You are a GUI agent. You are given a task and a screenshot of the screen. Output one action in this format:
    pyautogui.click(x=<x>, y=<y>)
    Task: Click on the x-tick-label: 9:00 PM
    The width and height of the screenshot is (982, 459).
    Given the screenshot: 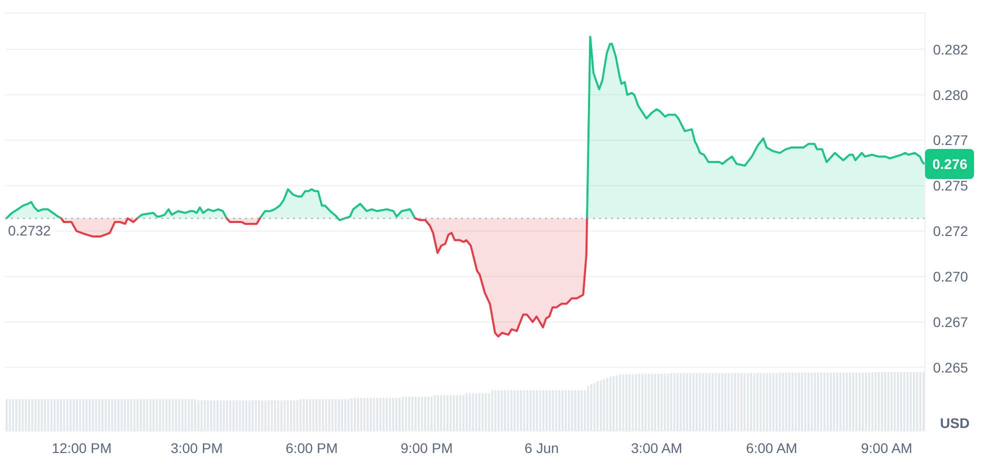 What is the action you would take?
    pyautogui.click(x=426, y=448)
    